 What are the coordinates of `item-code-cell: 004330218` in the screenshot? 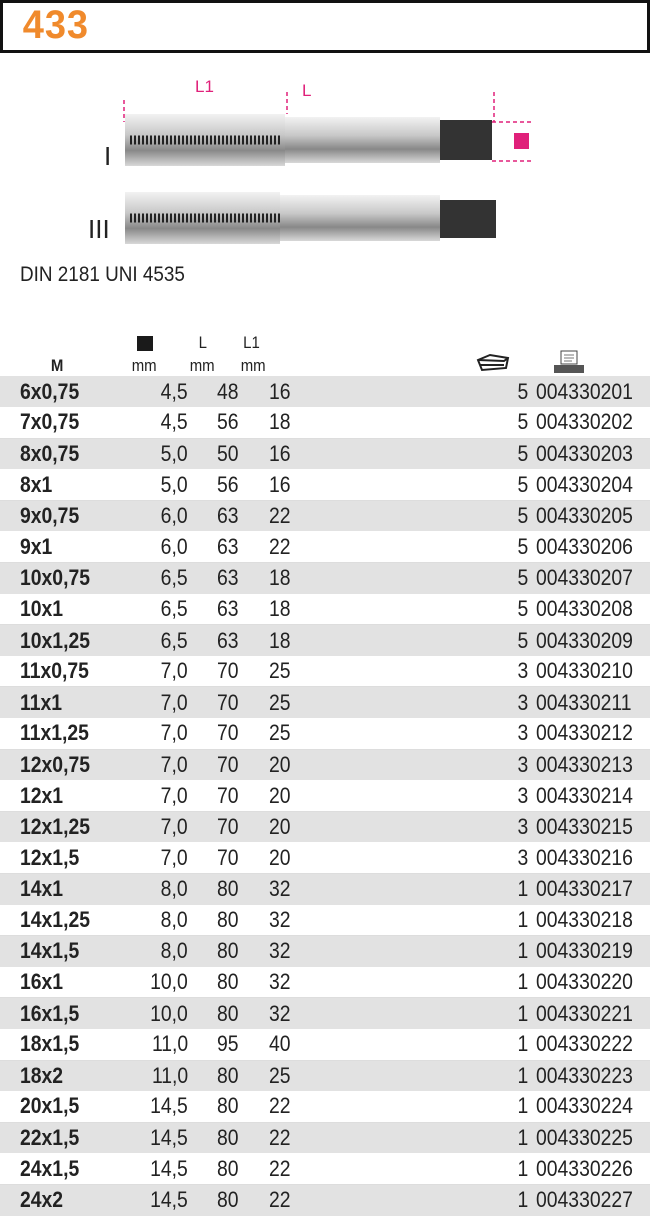 It's located at (589, 920).